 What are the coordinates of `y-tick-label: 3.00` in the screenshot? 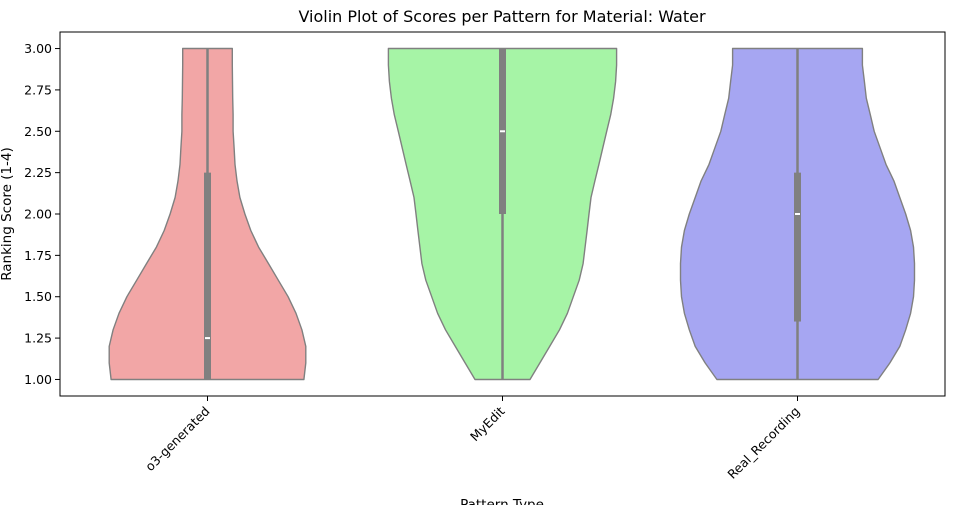 It's located at (38, 48).